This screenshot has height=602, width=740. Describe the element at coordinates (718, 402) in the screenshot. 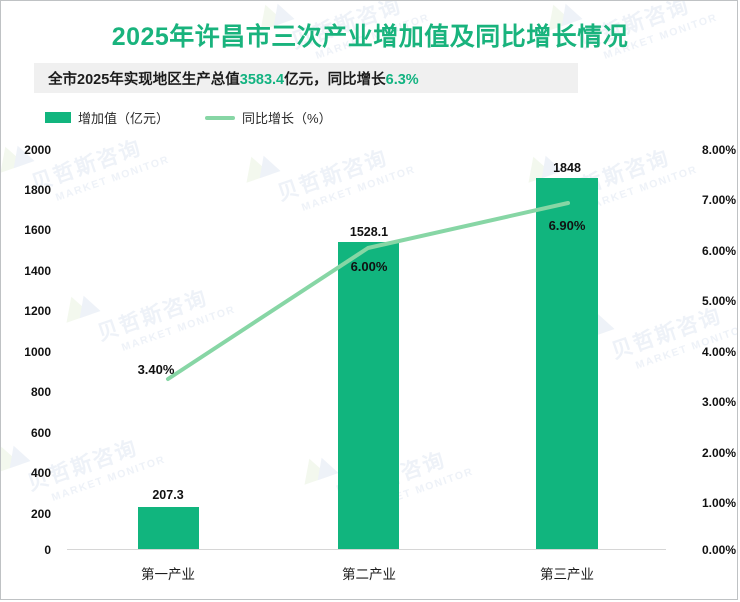

I see `y-axis-tick-right: 3.00%` at that location.